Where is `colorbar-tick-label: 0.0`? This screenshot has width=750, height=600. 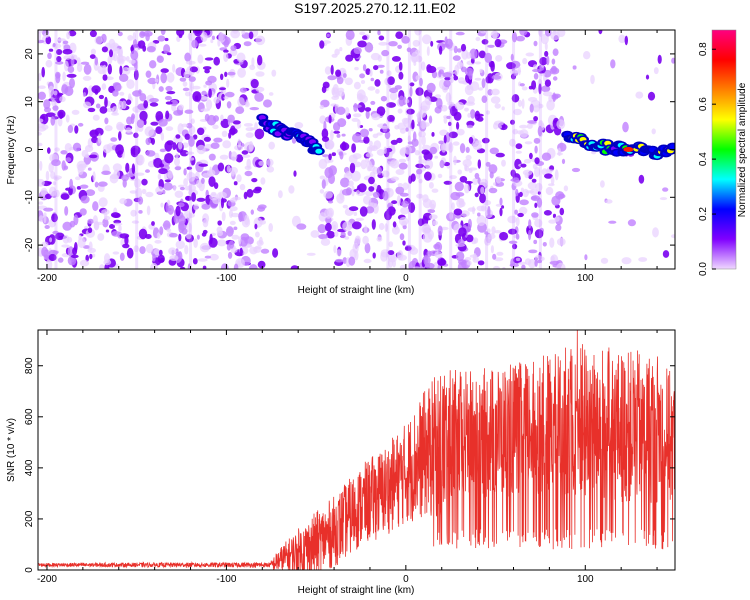
colorbar-tick-label: 0.0 is located at coordinates (703, 269).